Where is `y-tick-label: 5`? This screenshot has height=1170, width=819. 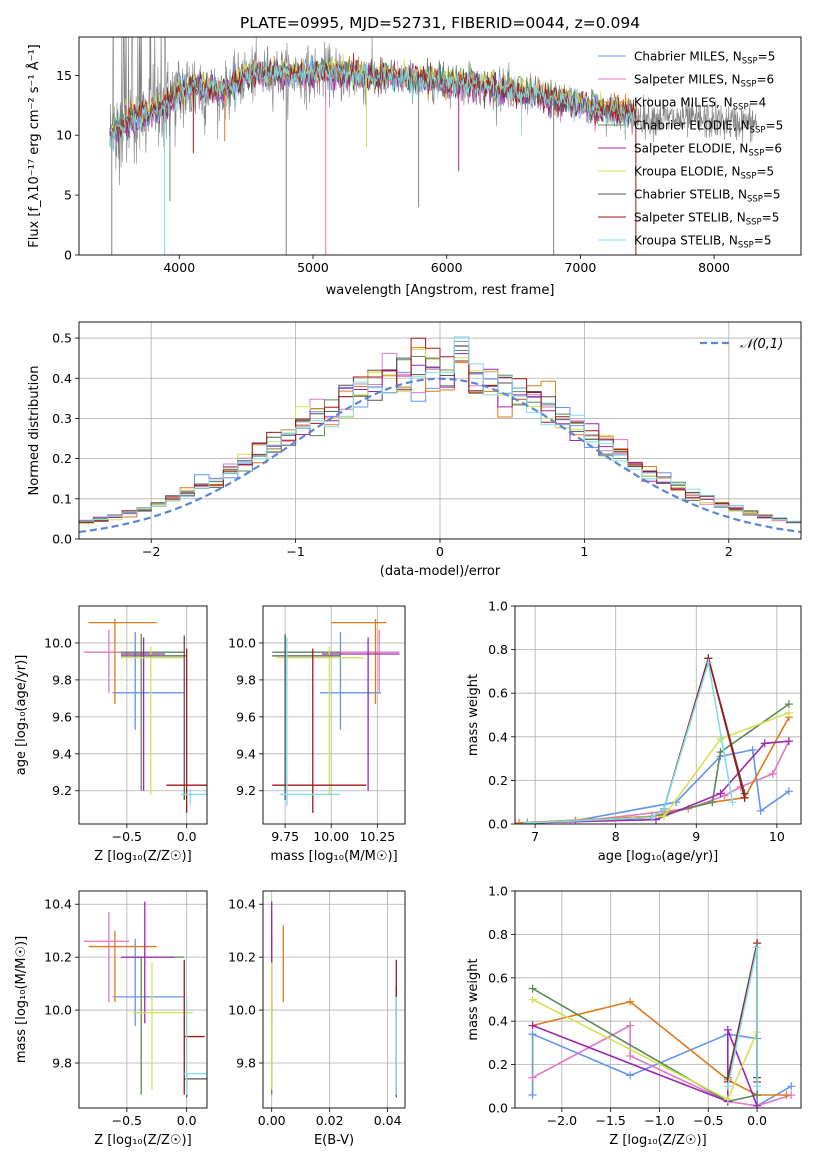 y-tick-label: 5 is located at coordinates (68, 195).